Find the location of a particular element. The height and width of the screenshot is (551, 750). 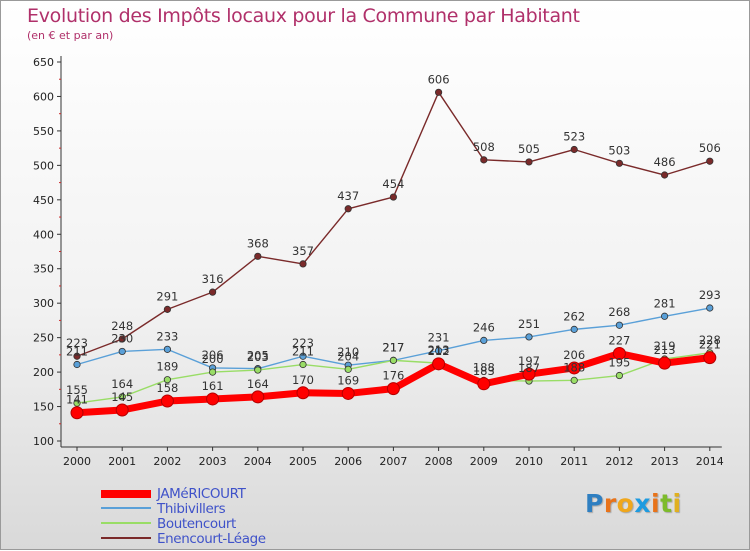

data-label-thibivillers: 246 is located at coordinates (484, 327).